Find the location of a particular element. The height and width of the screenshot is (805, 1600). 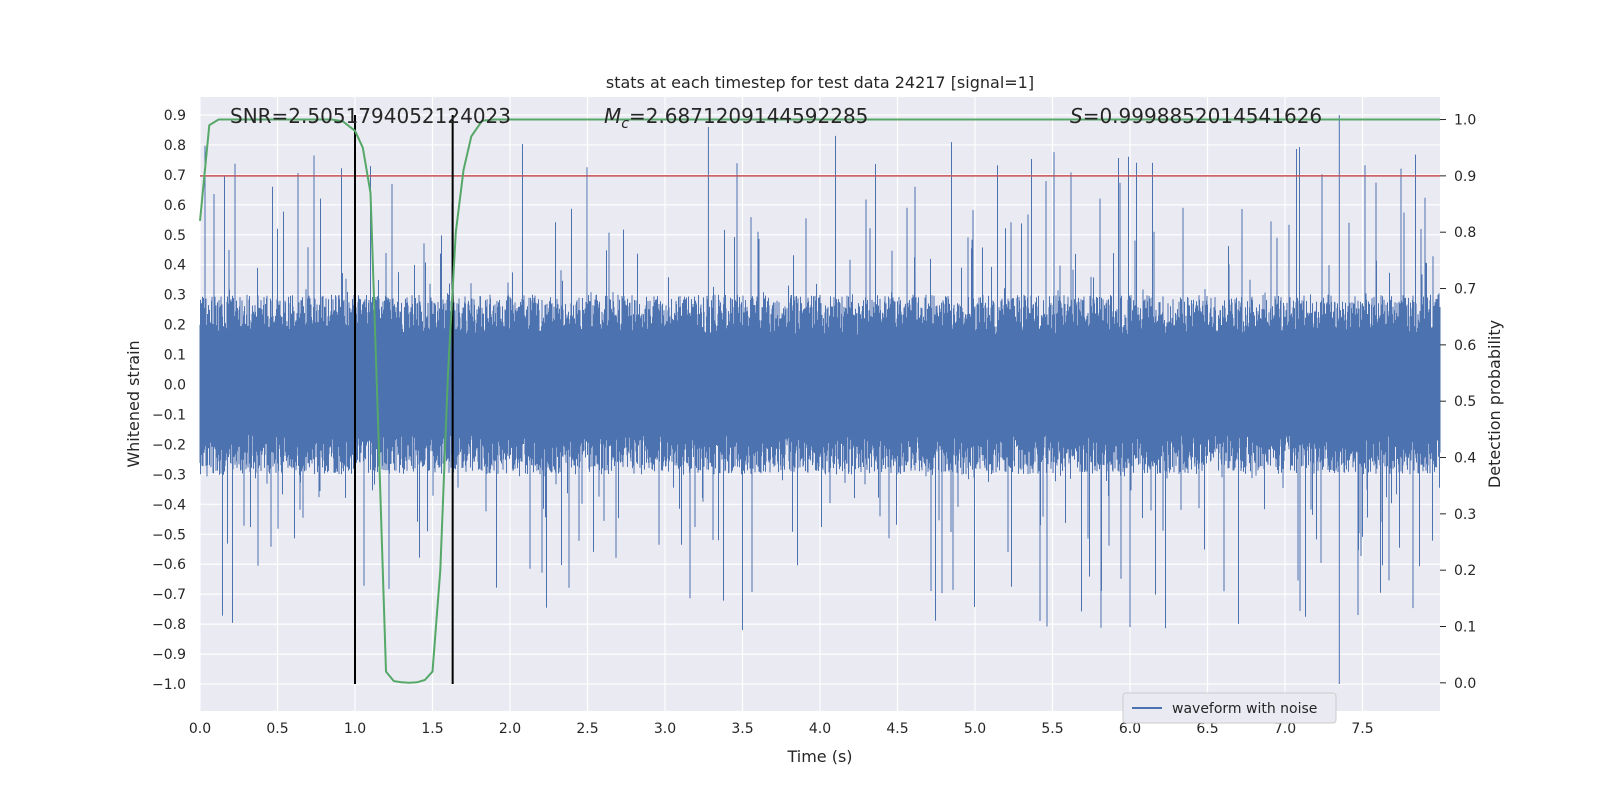

y2-tick-label: 0.2 is located at coordinates (1465, 571).